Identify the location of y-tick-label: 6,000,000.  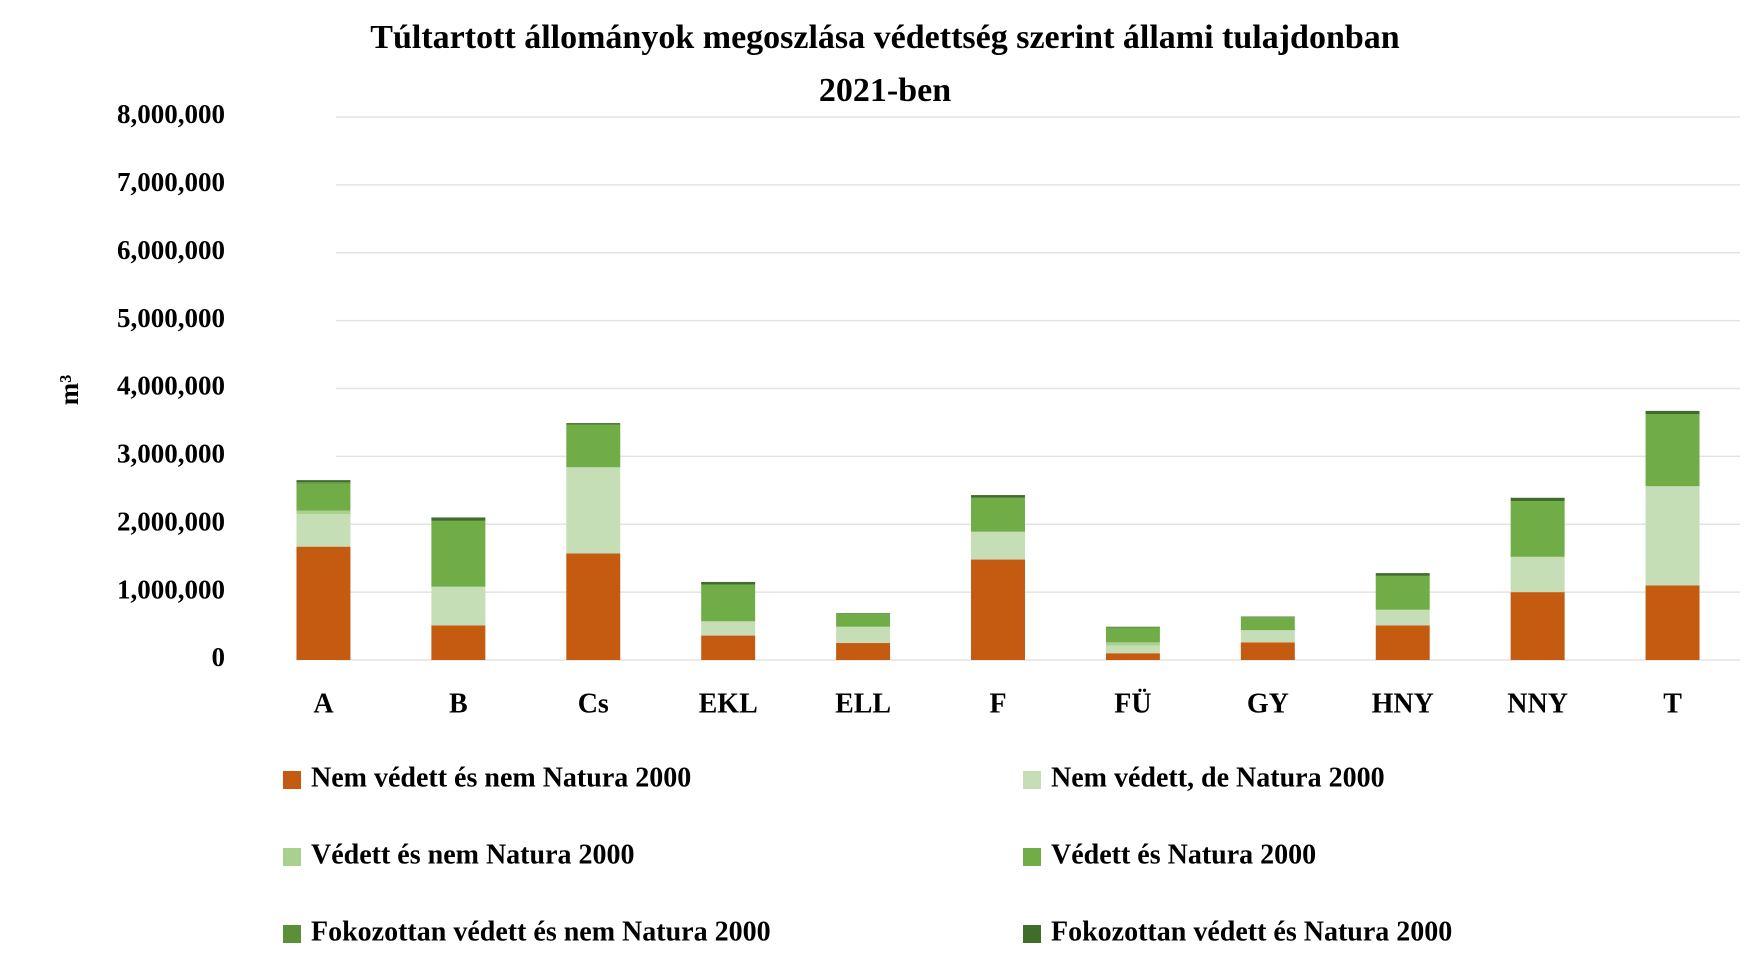
(171, 250).